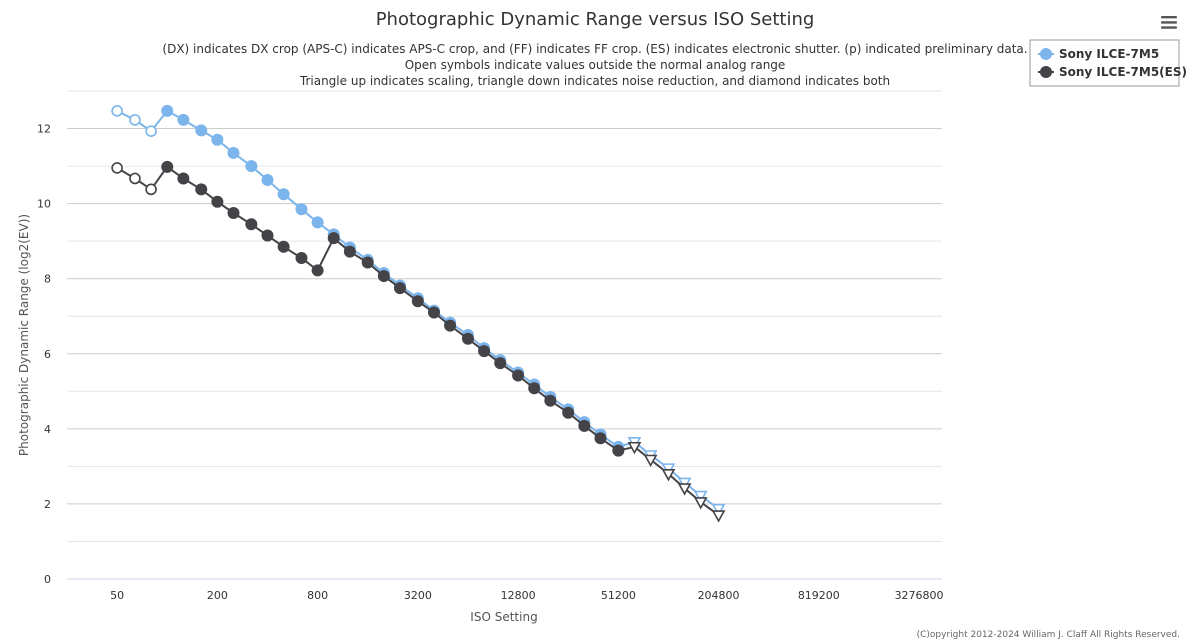  Describe the element at coordinates (418, 595) in the screenshot. I see `x-tick-label: 3200` at that location.